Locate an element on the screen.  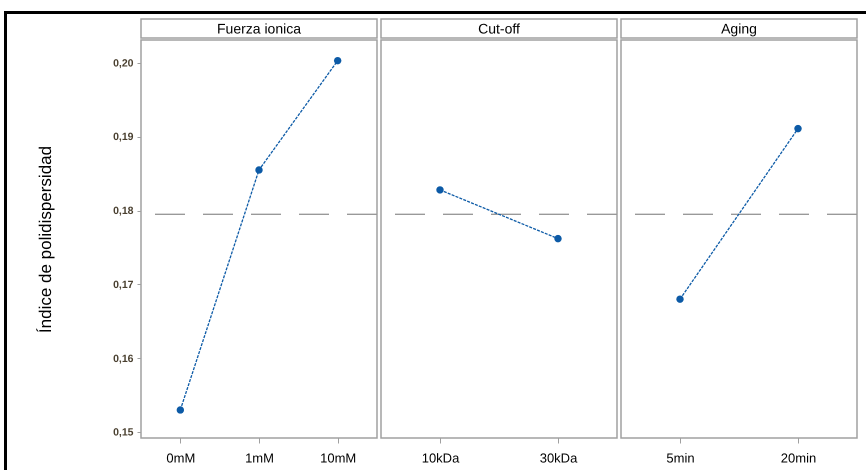
x-tick-label: 10kDa is located at coordinates (441, 458).